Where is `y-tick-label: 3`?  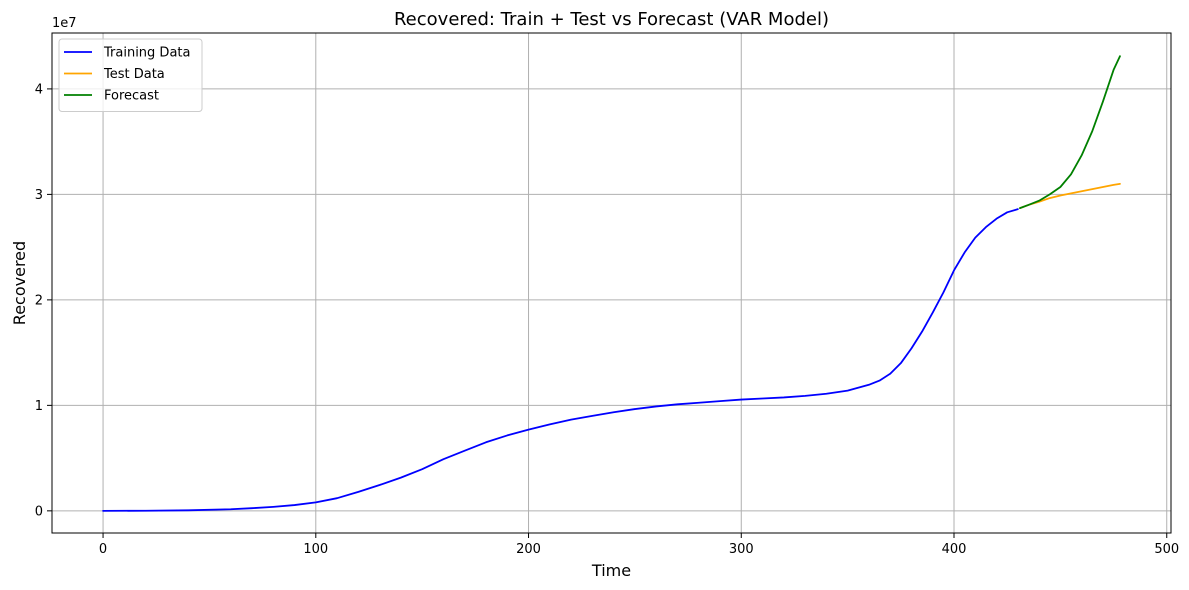
y-tick-label: 3 is located at coordinates (39, 195).